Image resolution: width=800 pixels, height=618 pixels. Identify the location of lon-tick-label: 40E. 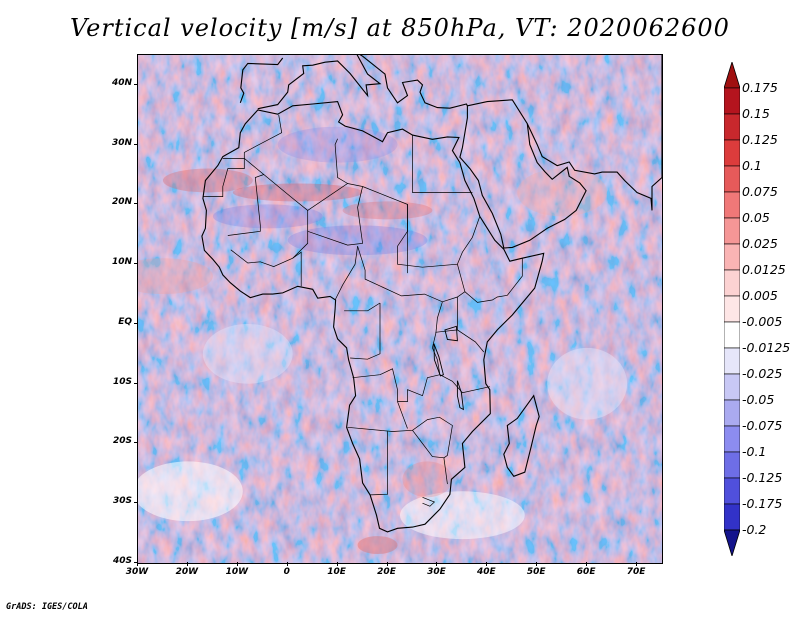
(486, 572).